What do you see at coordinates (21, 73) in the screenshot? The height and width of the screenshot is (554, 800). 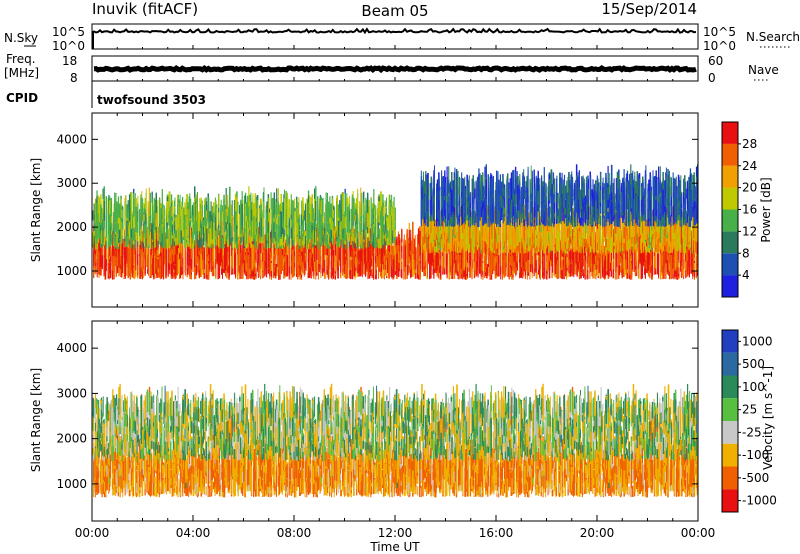 I see `freq-label-line2: [MHz]` at bounding box center [21, 73].